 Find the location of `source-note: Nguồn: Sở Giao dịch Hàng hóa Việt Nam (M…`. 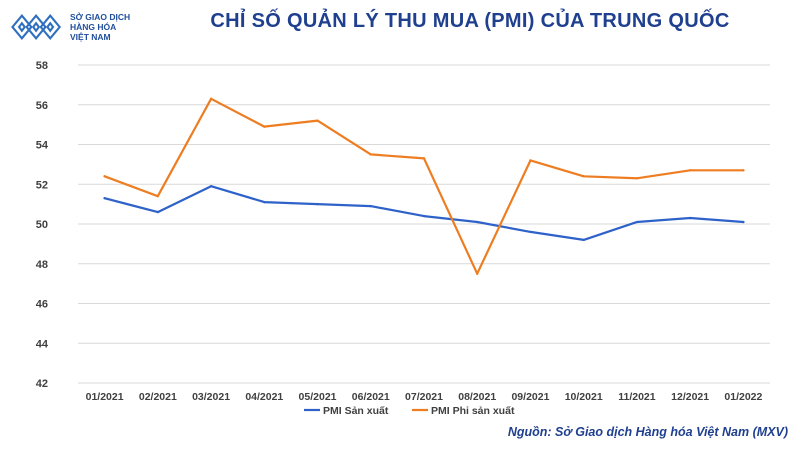

source-note: Nguồn: Sở Giao dịch Hàng hóa Việt Nam (M… is located at coordinates (647, 432).